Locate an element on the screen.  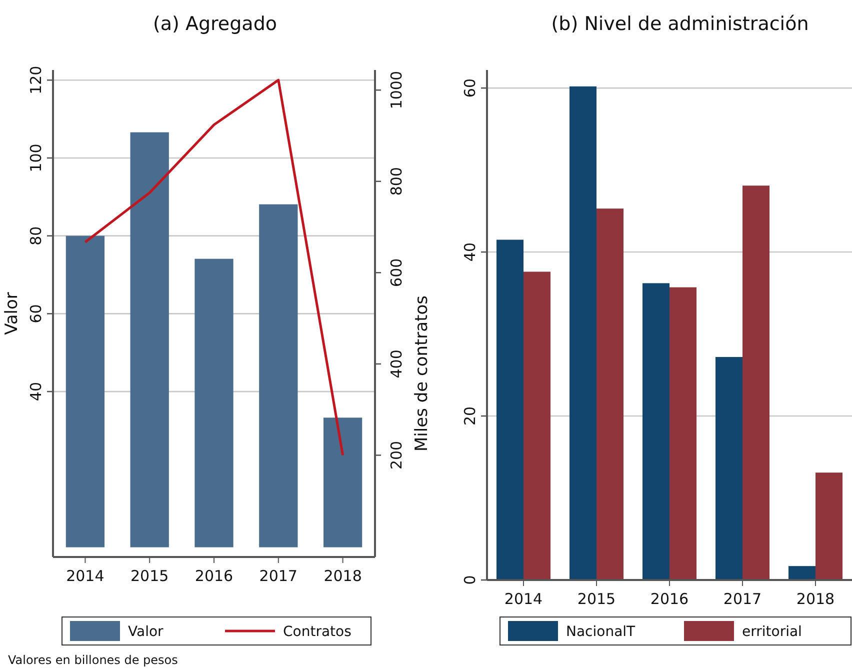
legend-label: Valor is located at coordinates (146, 632).